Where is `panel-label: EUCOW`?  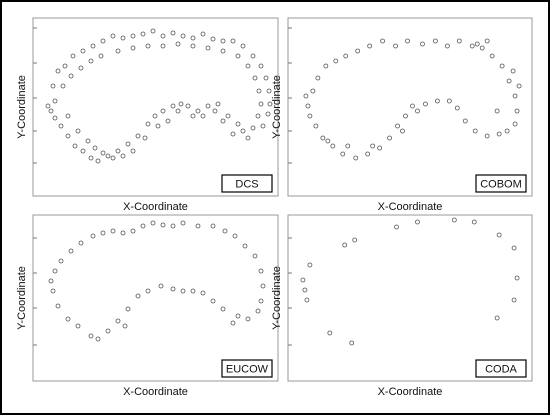 panel-label: EUCOW is located at coordinates (247, 369).